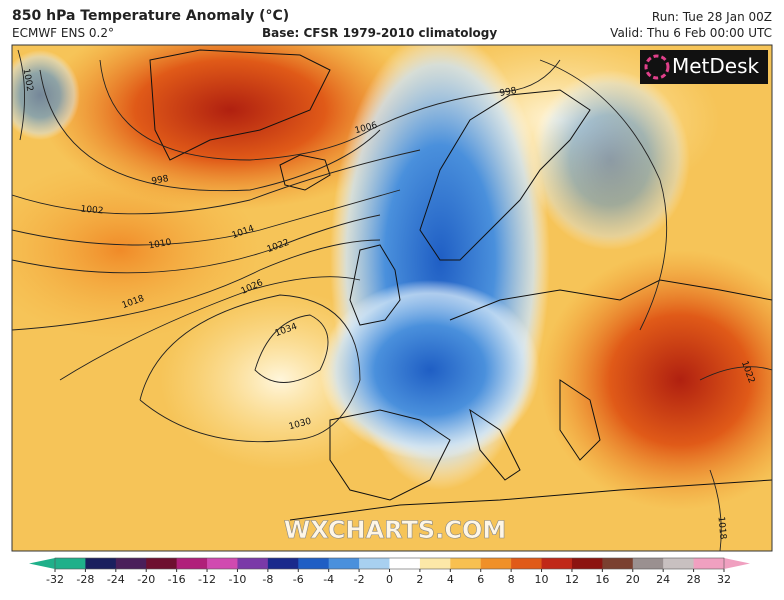 The height and width of the screenshot is (600, 784). Describe the element at coordinates (42, 563) in the screenshot. I see `colorbar-arrow-left` at that location.